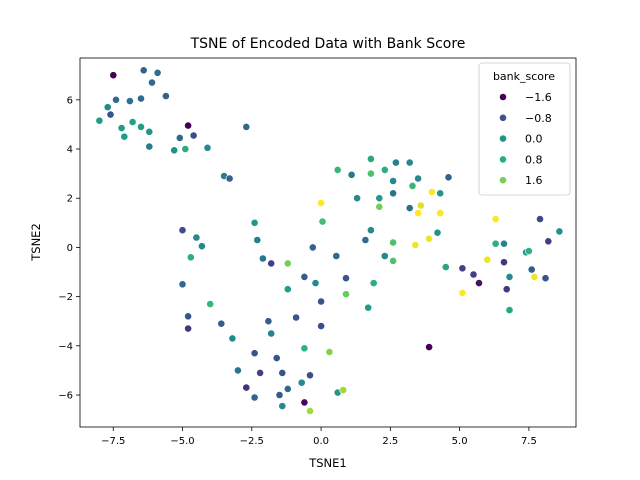 This screenshot has height=480, width=640. What do you see at coordinates (328, 44) in the screenshot?
I see `chart-title: TSNE of Encoded Data with Bank Score` at bounding box center [328, 44].